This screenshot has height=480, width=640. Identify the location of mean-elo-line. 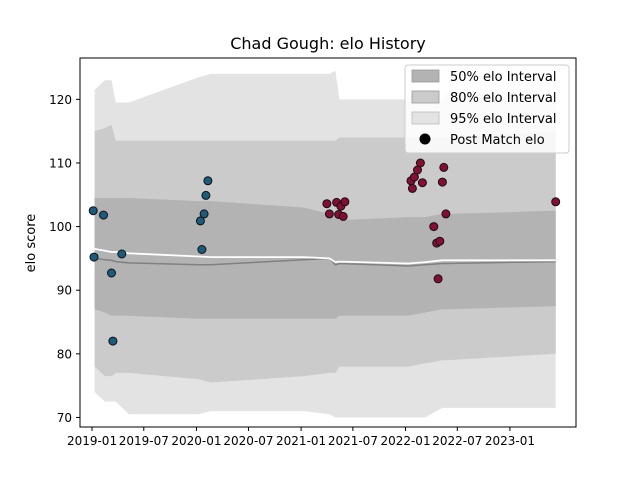
(325, 256).